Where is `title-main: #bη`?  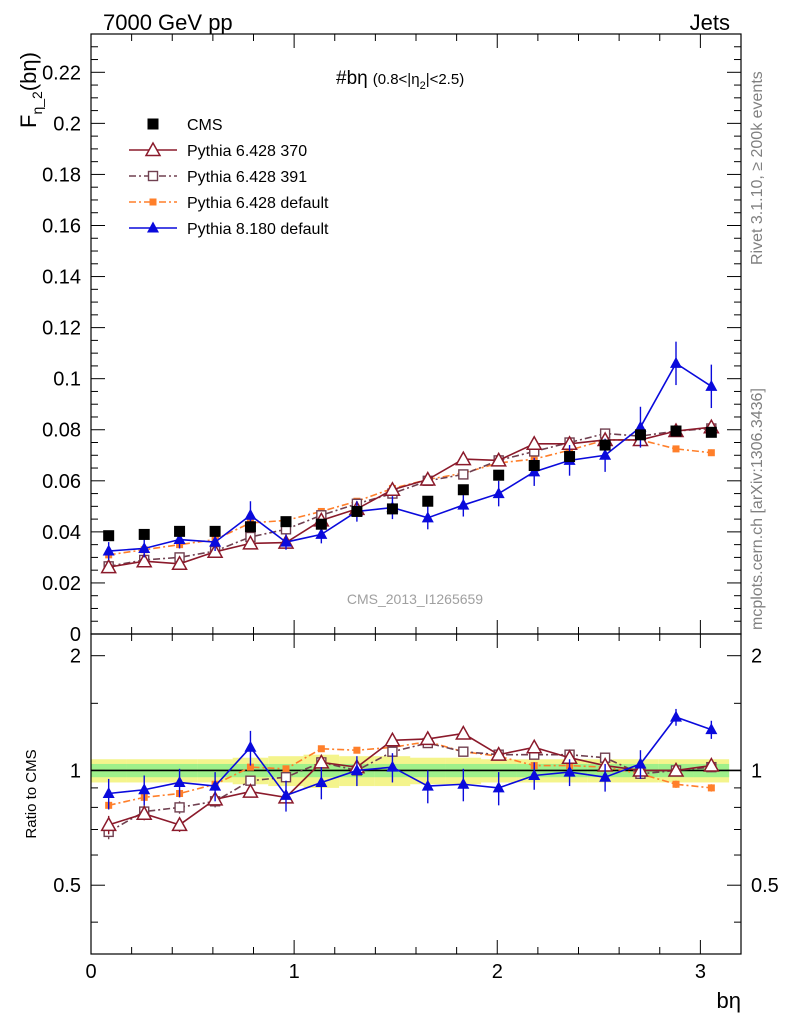 title-main: #bη is located at coordinates (352, 78).